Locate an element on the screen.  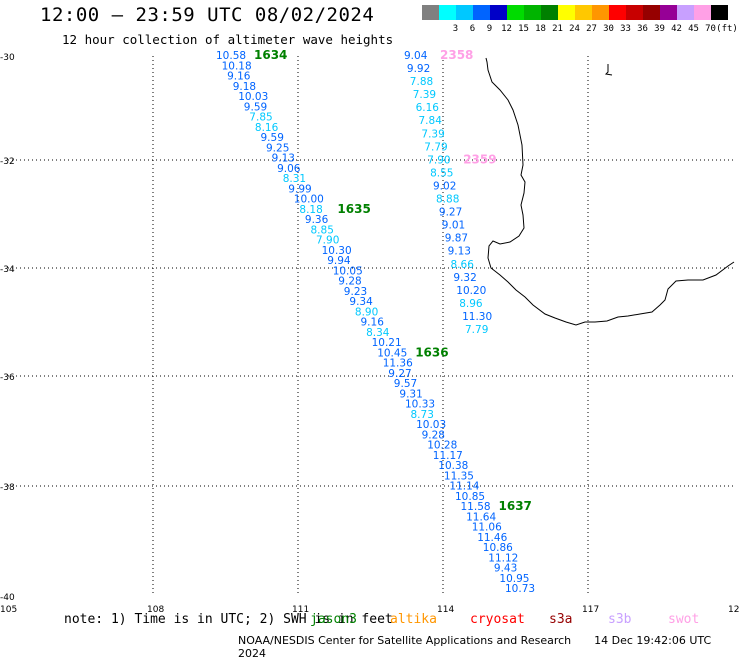
wave-height-value: 10.85 is located at coordinates (470, 497).